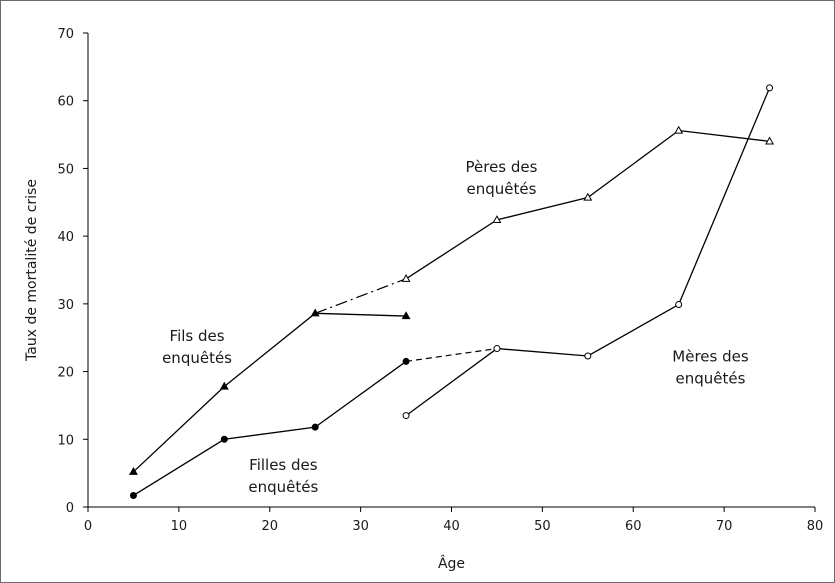  What do you see at coordinates (197, 336) in the screenshot?
I see `annotation-line: Fils des` at bounding box center [197, 336].